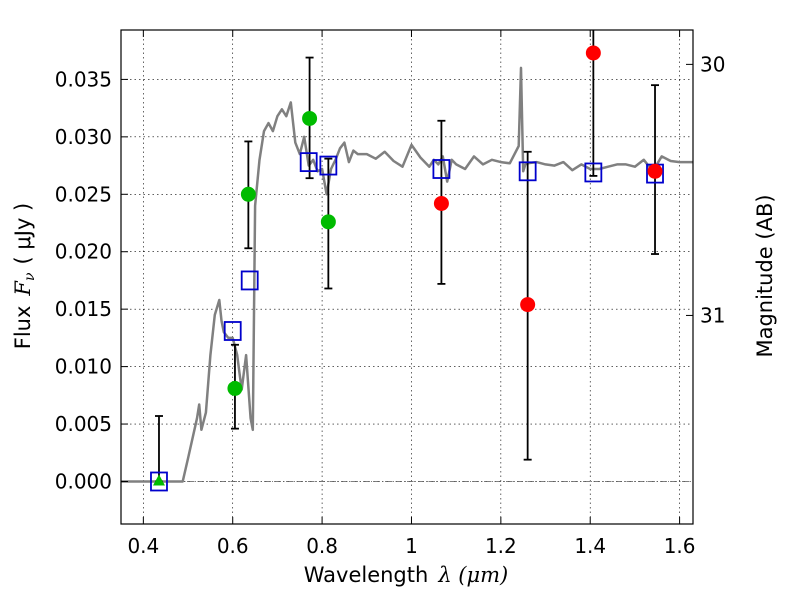 The width and height of the screenshot is (800, 600). Describe the element at coordinates (680, 546) in the screenshot. I see `x-tick-label: 1.6` at that location.